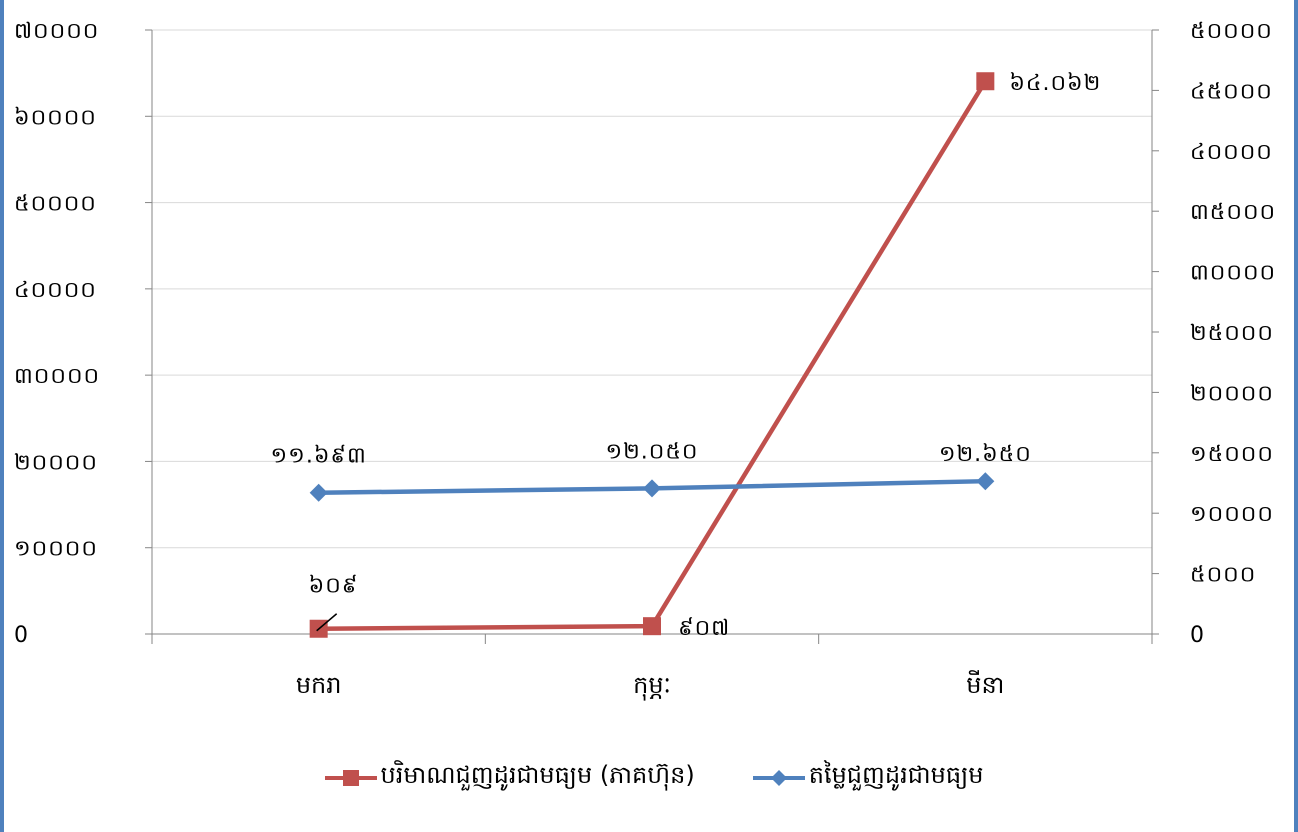  Describe the element at coordinates (704, 628) in the screenshot. I see `data-label: ៩០៧` at that location.